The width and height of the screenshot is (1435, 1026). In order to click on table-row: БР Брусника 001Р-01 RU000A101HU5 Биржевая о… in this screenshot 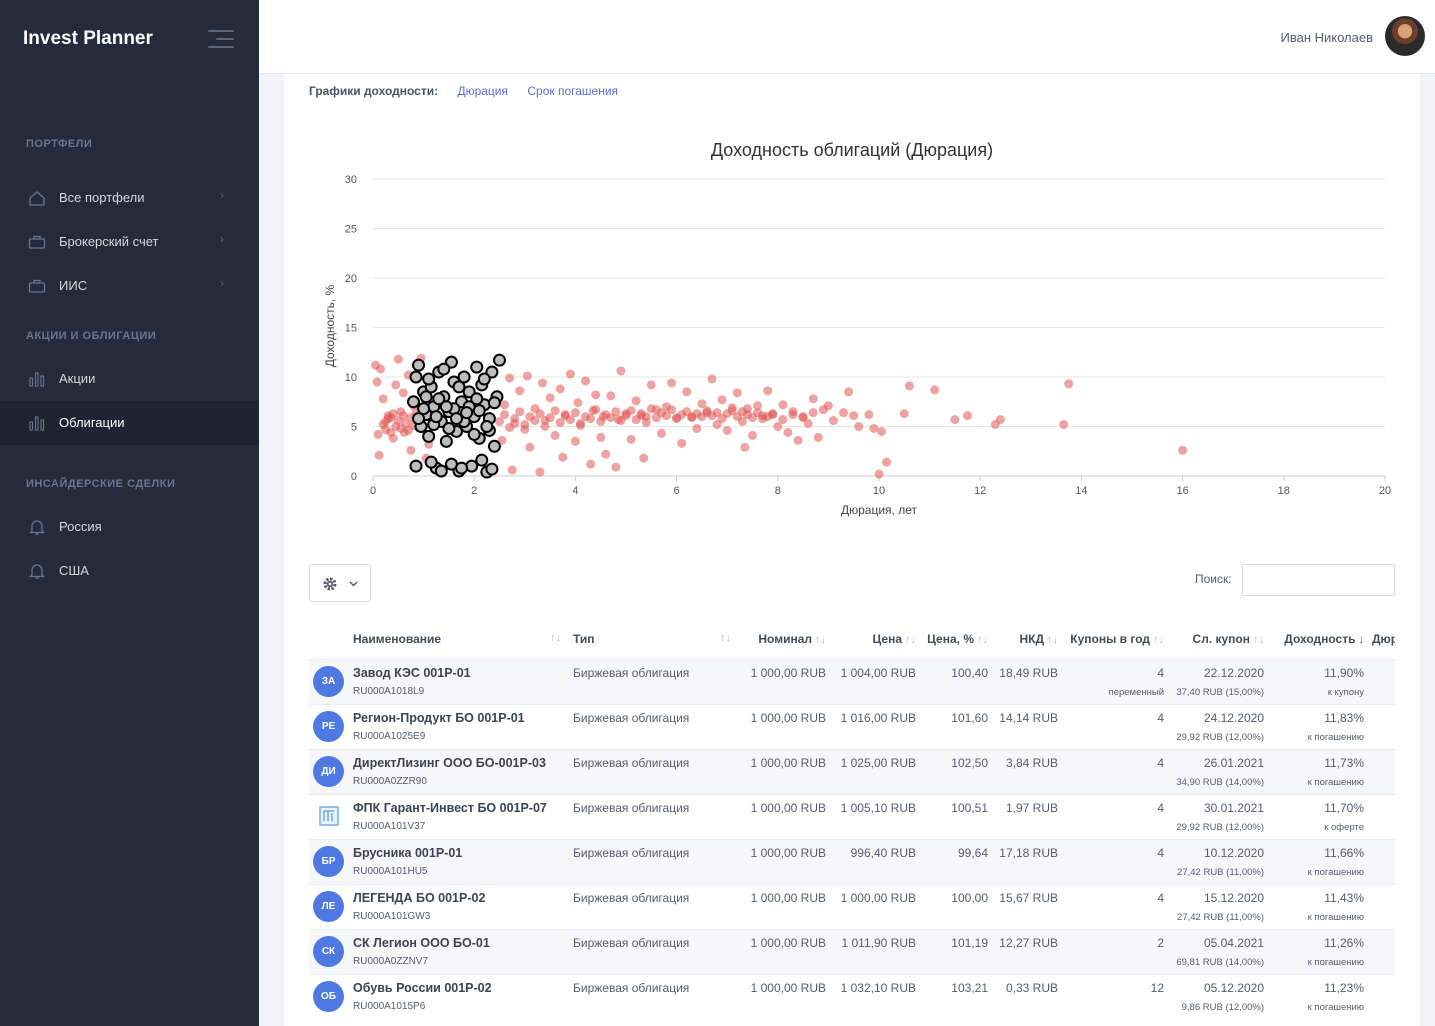, I will do `click(852, 861)`.